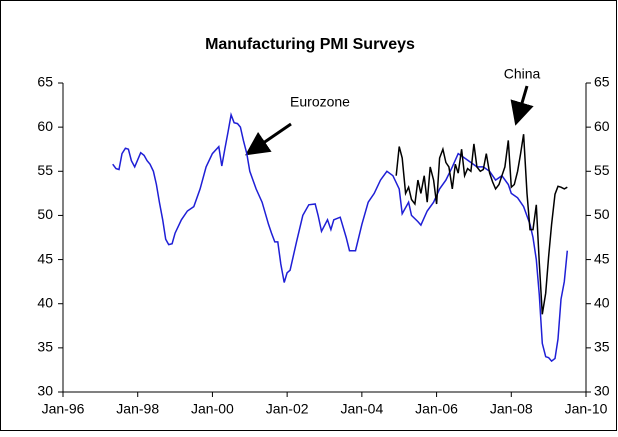  What do you see at coordinates (45, 258) in the screenshot?
I see `y-tick-label: 45` at bounding box center [45, 258].